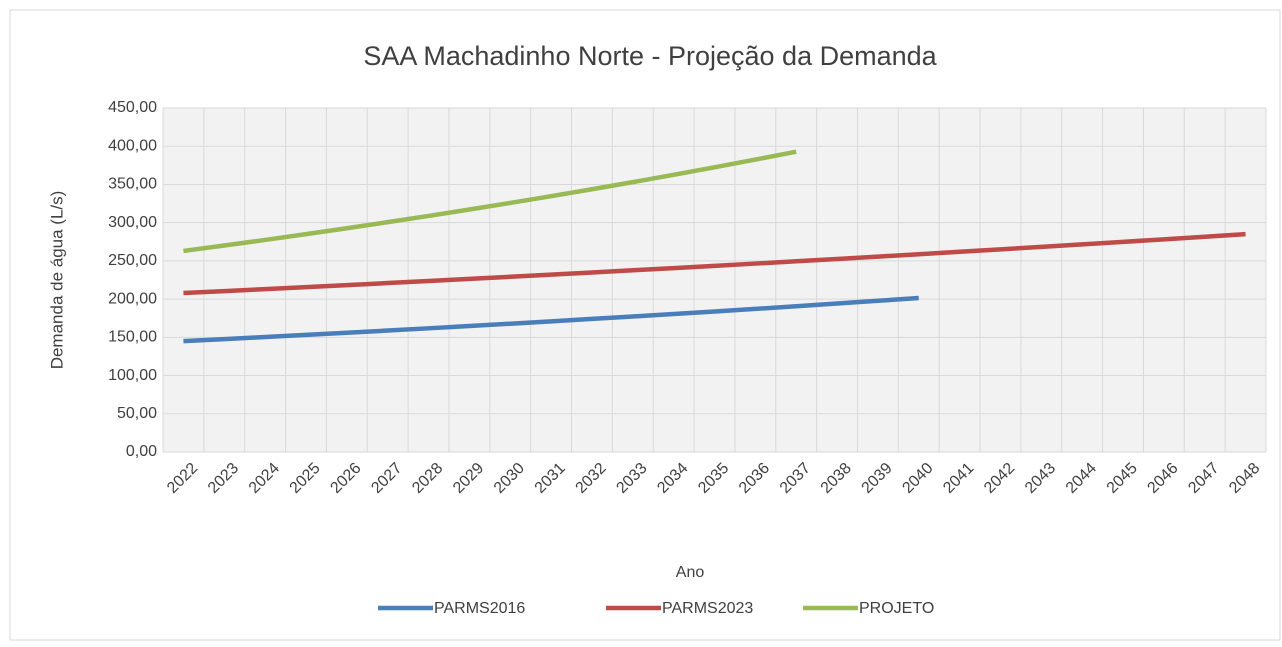 The width and height of the screenshot is (1282, 647). What do you see at coordinates (132, 337) in the screenshot?
I see `y-tick-label: 150,00` at bounding box center [132, 337].